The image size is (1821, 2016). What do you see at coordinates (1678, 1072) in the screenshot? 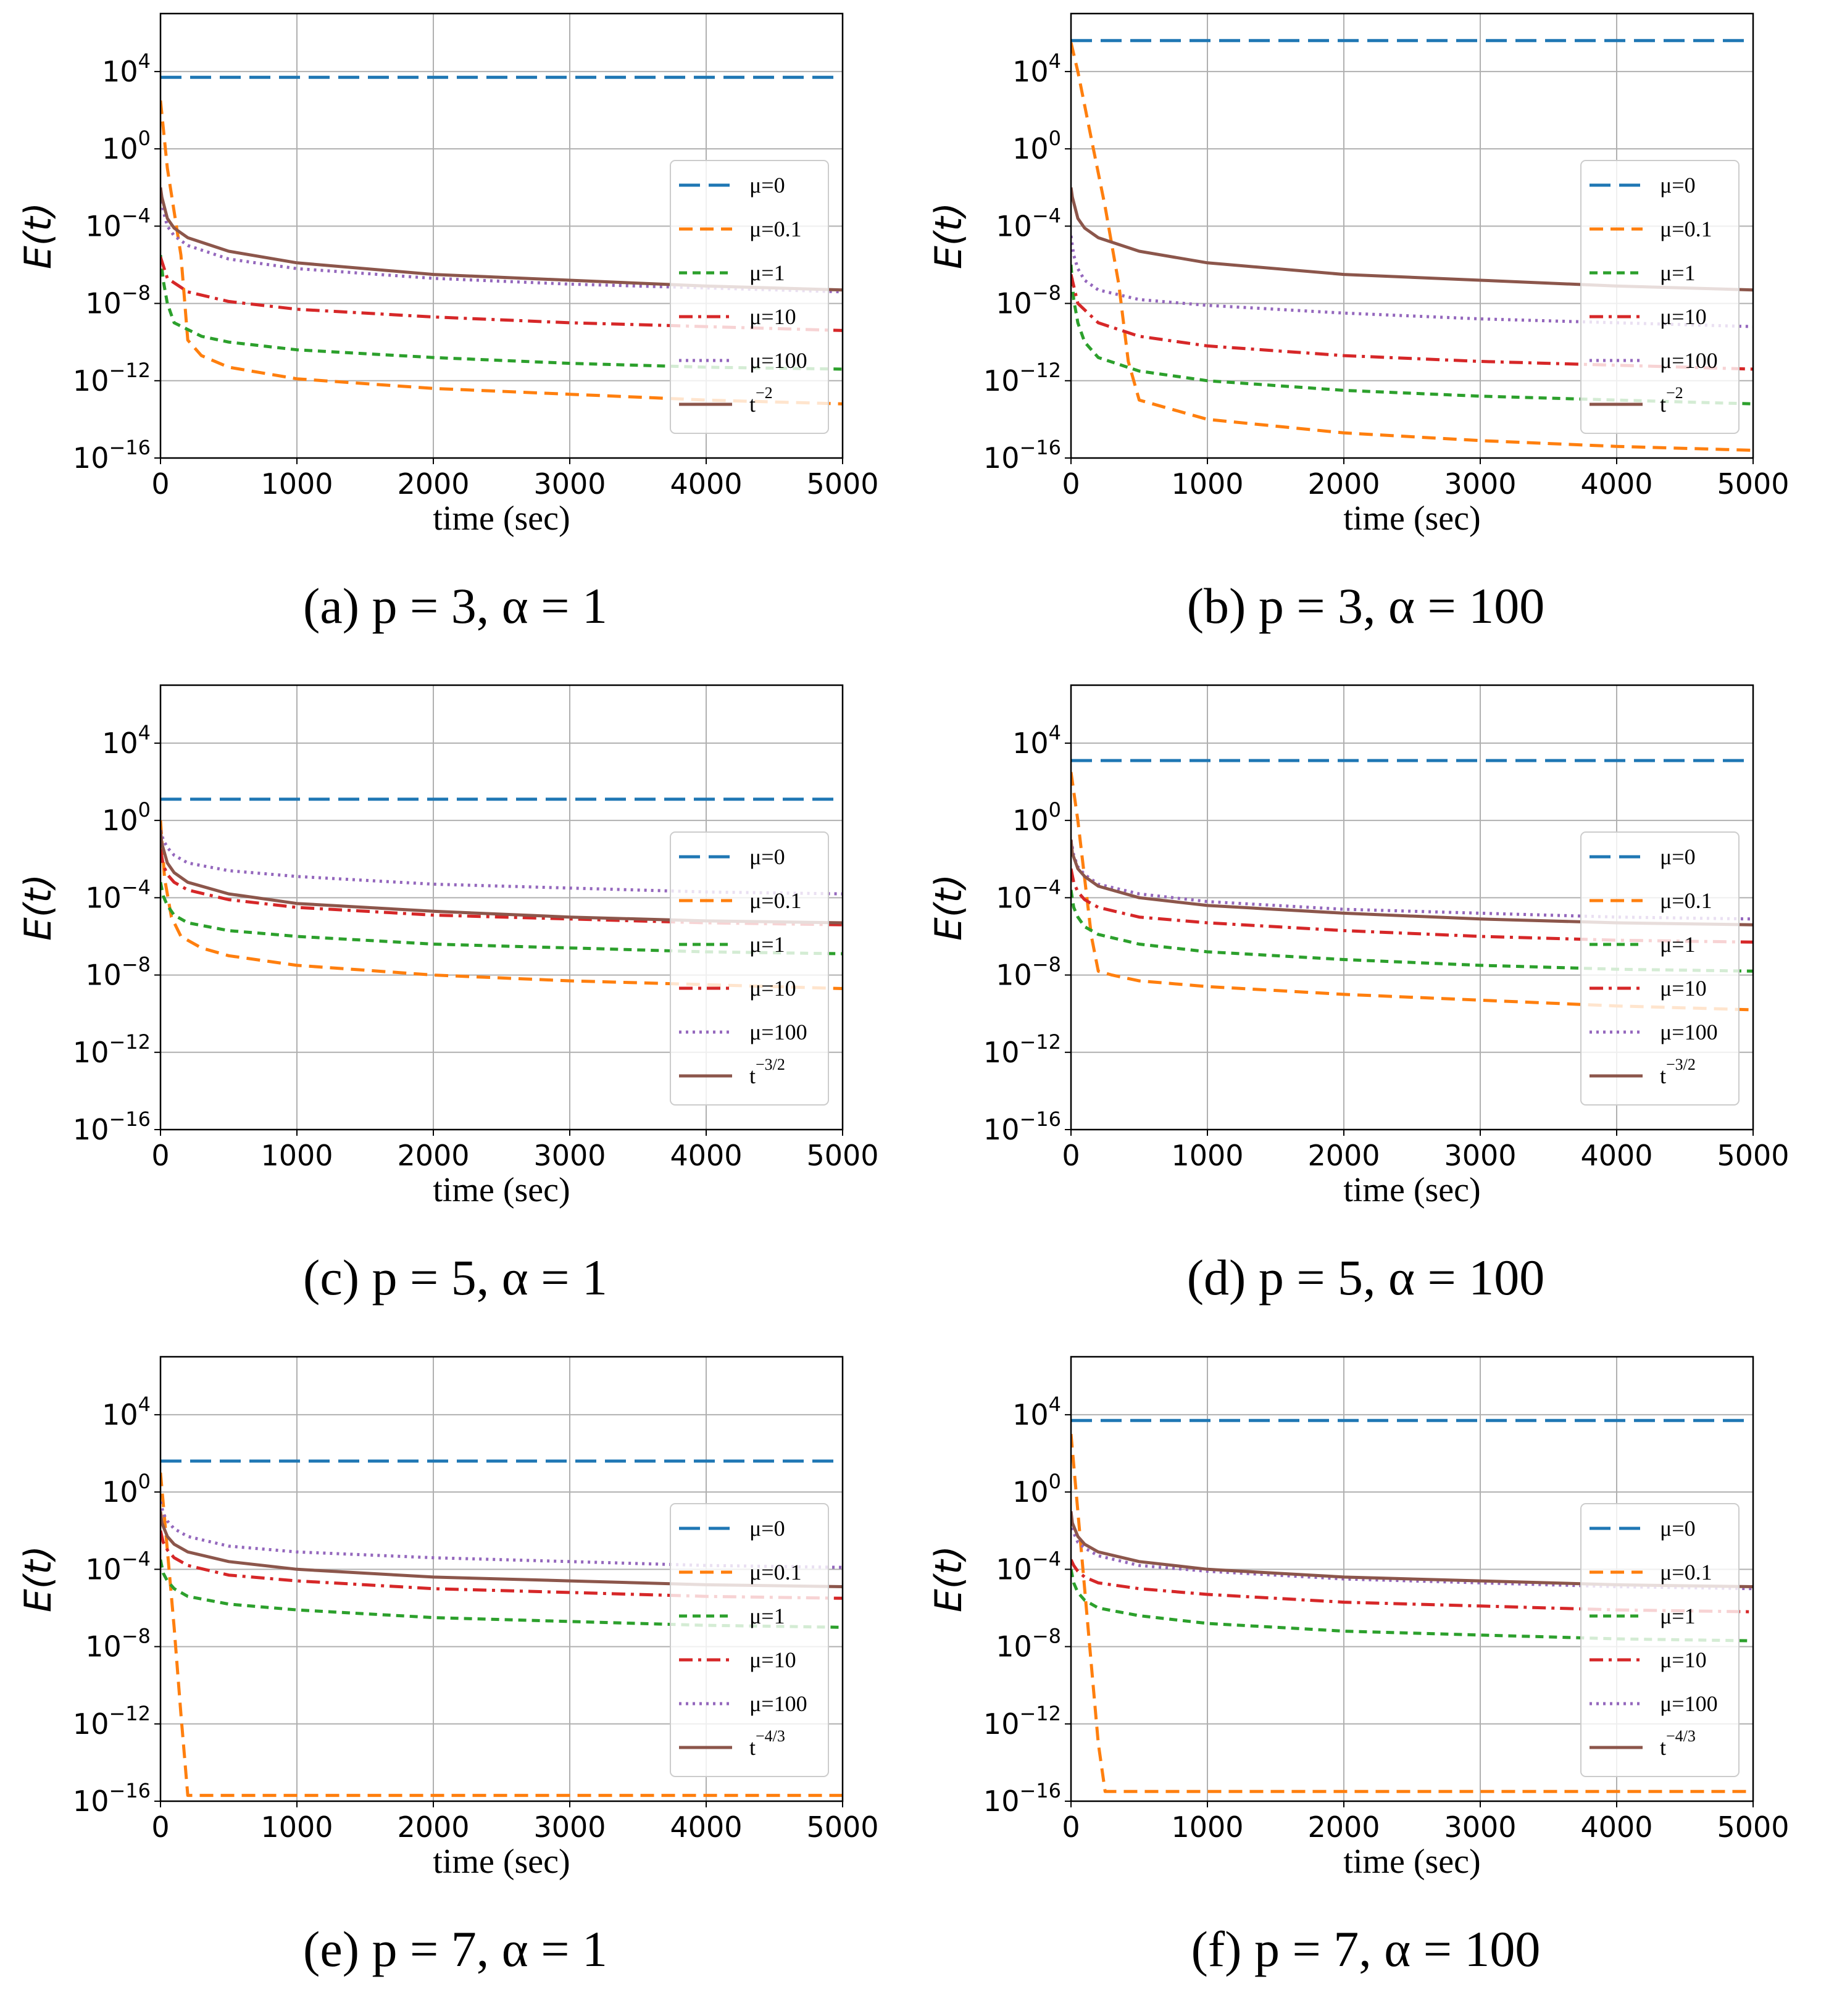
I see `legend-label: t−3/2` at bounding box center [1678, 1072].